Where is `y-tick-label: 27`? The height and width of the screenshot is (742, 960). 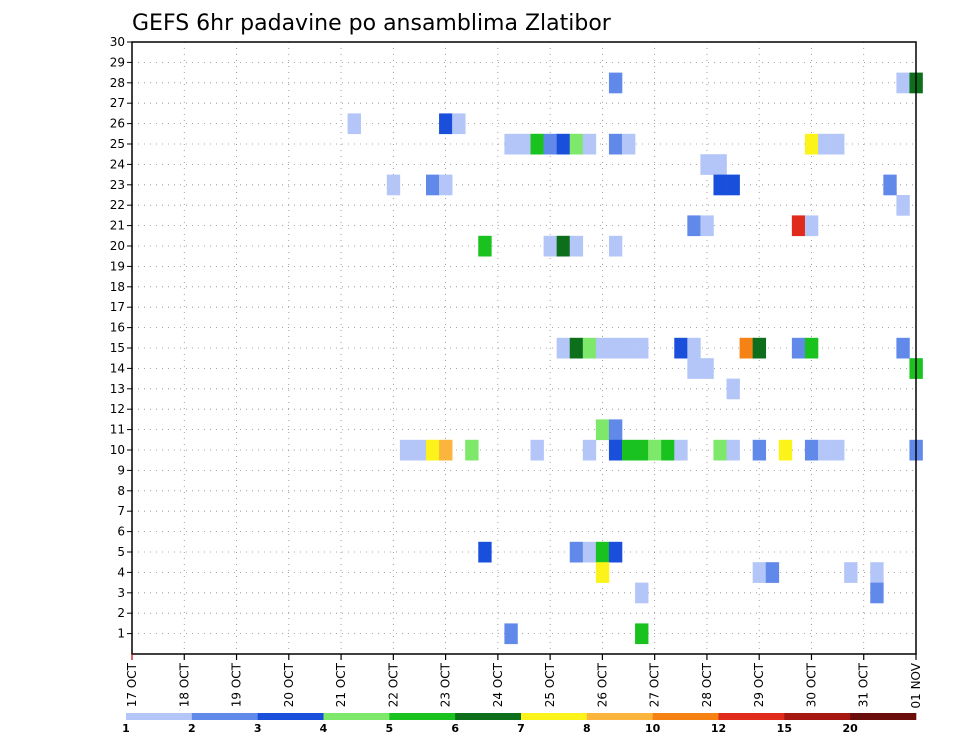 y-tick-label: 27 is located at coordinates (117, 103).